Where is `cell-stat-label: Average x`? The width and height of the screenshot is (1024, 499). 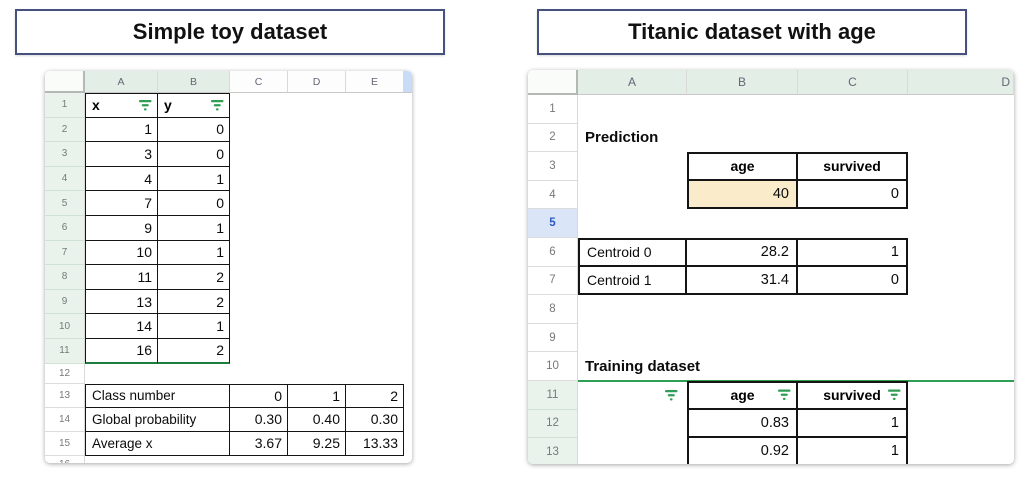
cell-stat-label: Average x is located at coordinates (157, 443).